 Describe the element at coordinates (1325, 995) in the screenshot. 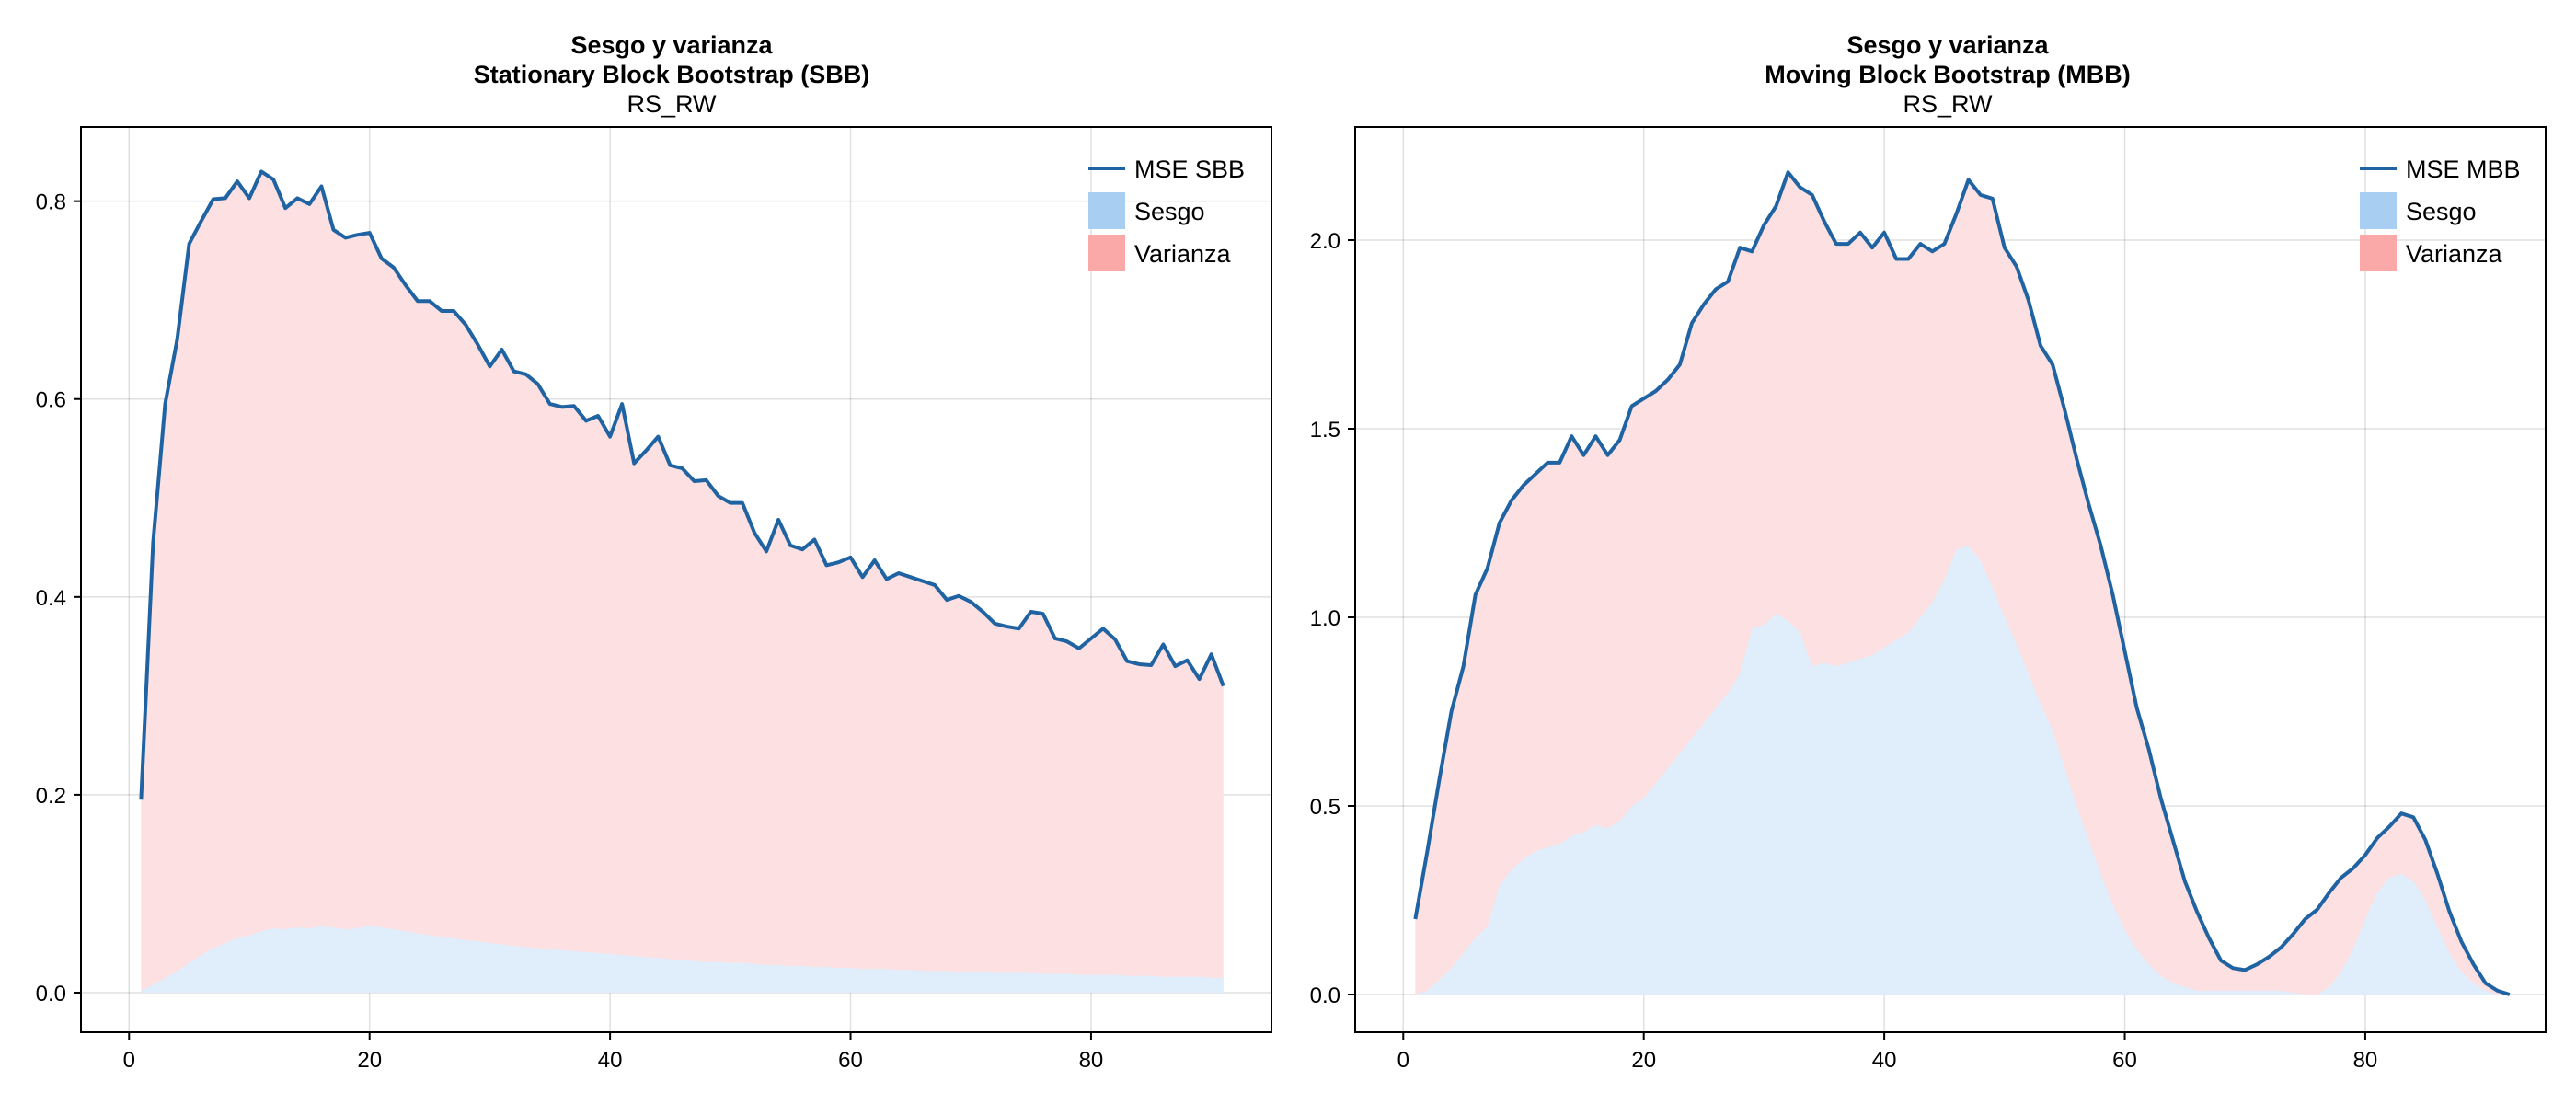

I see `mbb-ytick-label-0: 0.0` at that location.